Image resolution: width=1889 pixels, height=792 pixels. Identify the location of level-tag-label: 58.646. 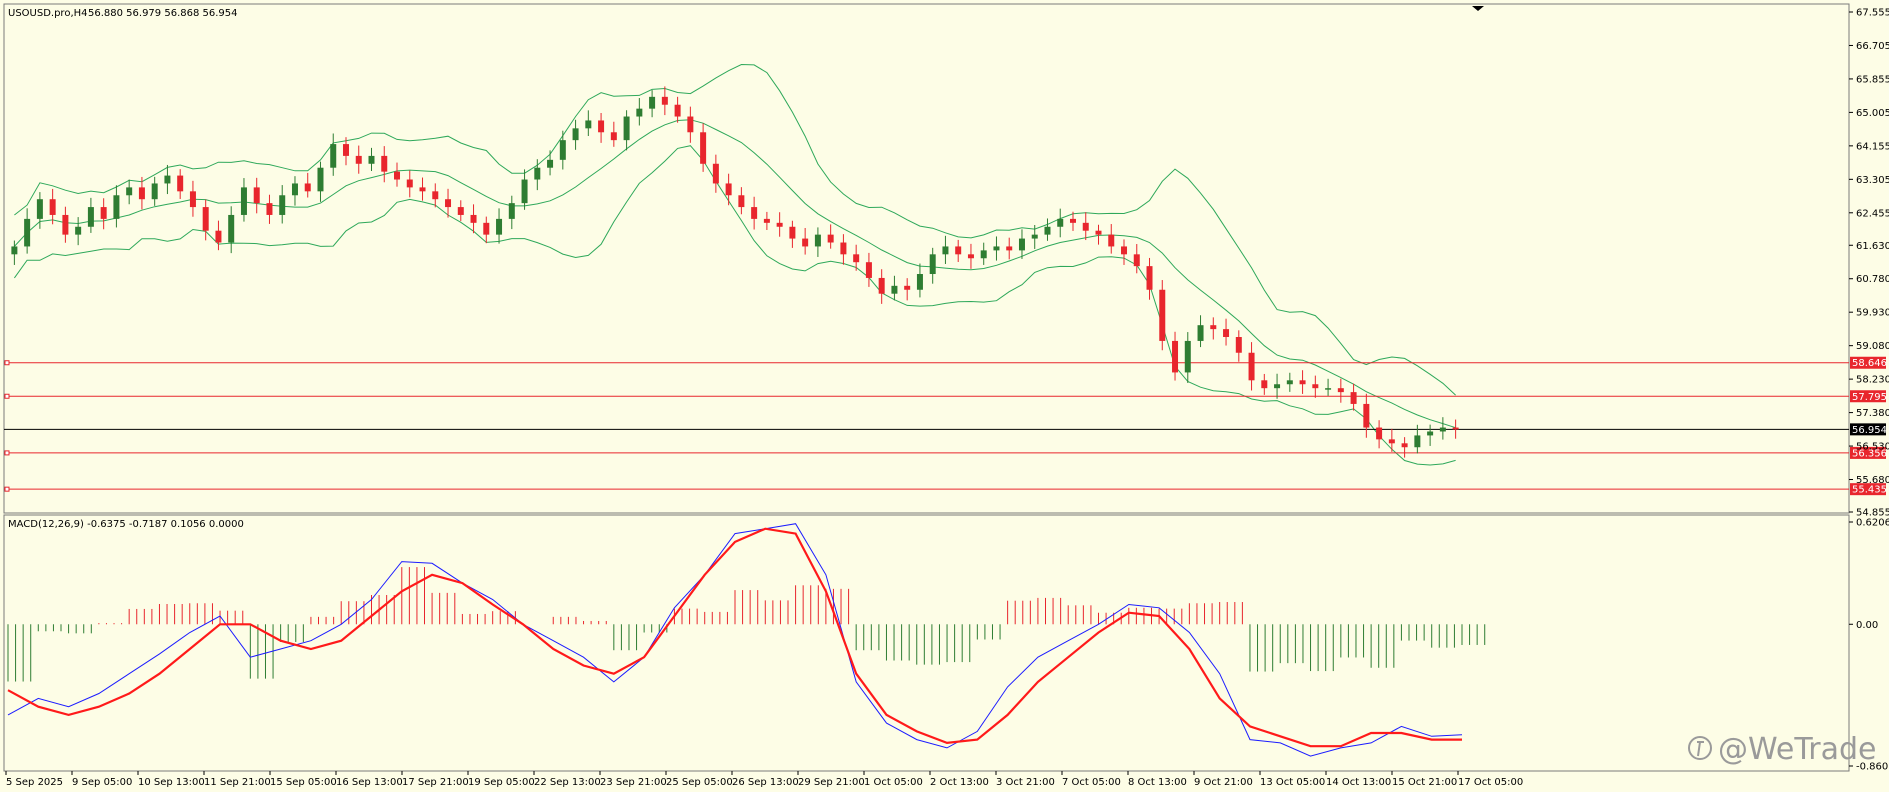
(1869, 363).